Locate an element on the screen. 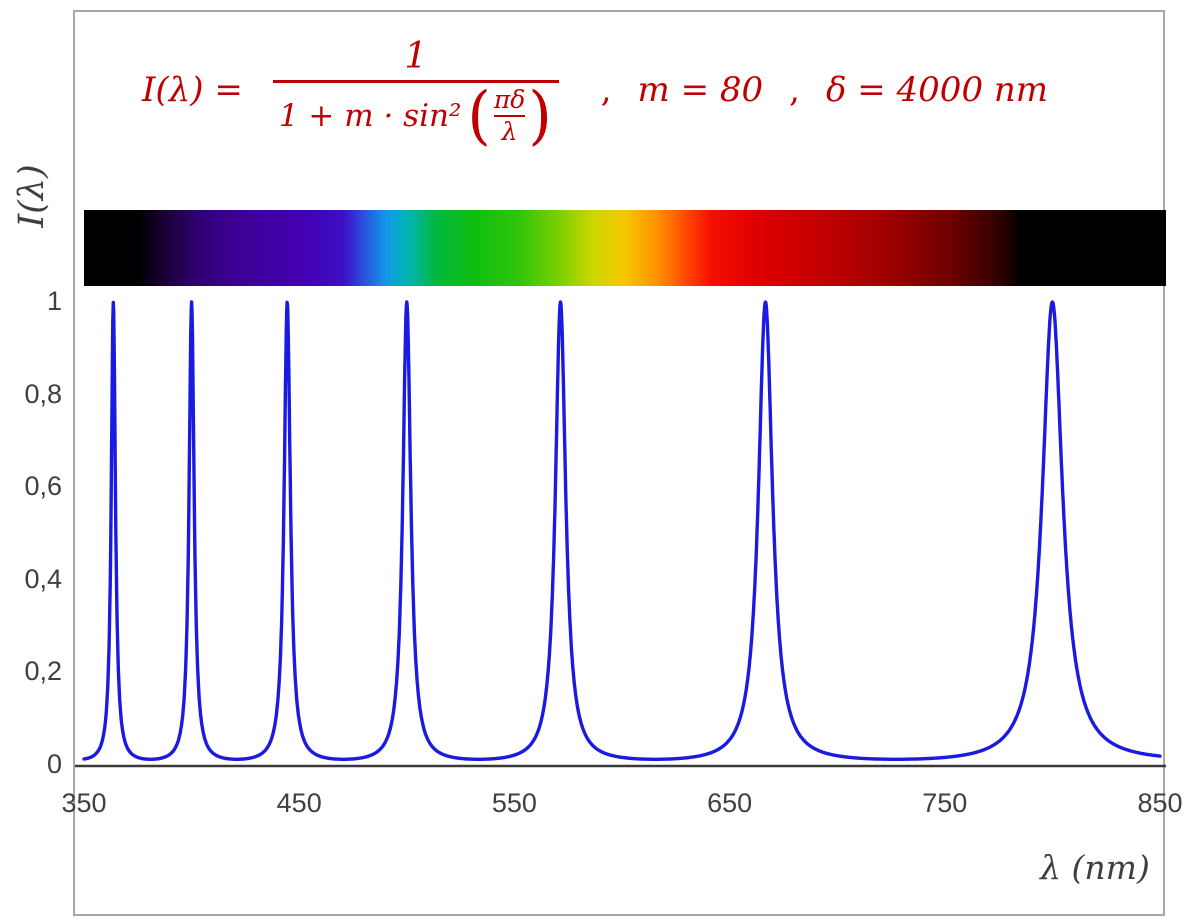 This screenshot has width=1200, height=924. y-tick-label: 1 is located at coordinates (54, 301).